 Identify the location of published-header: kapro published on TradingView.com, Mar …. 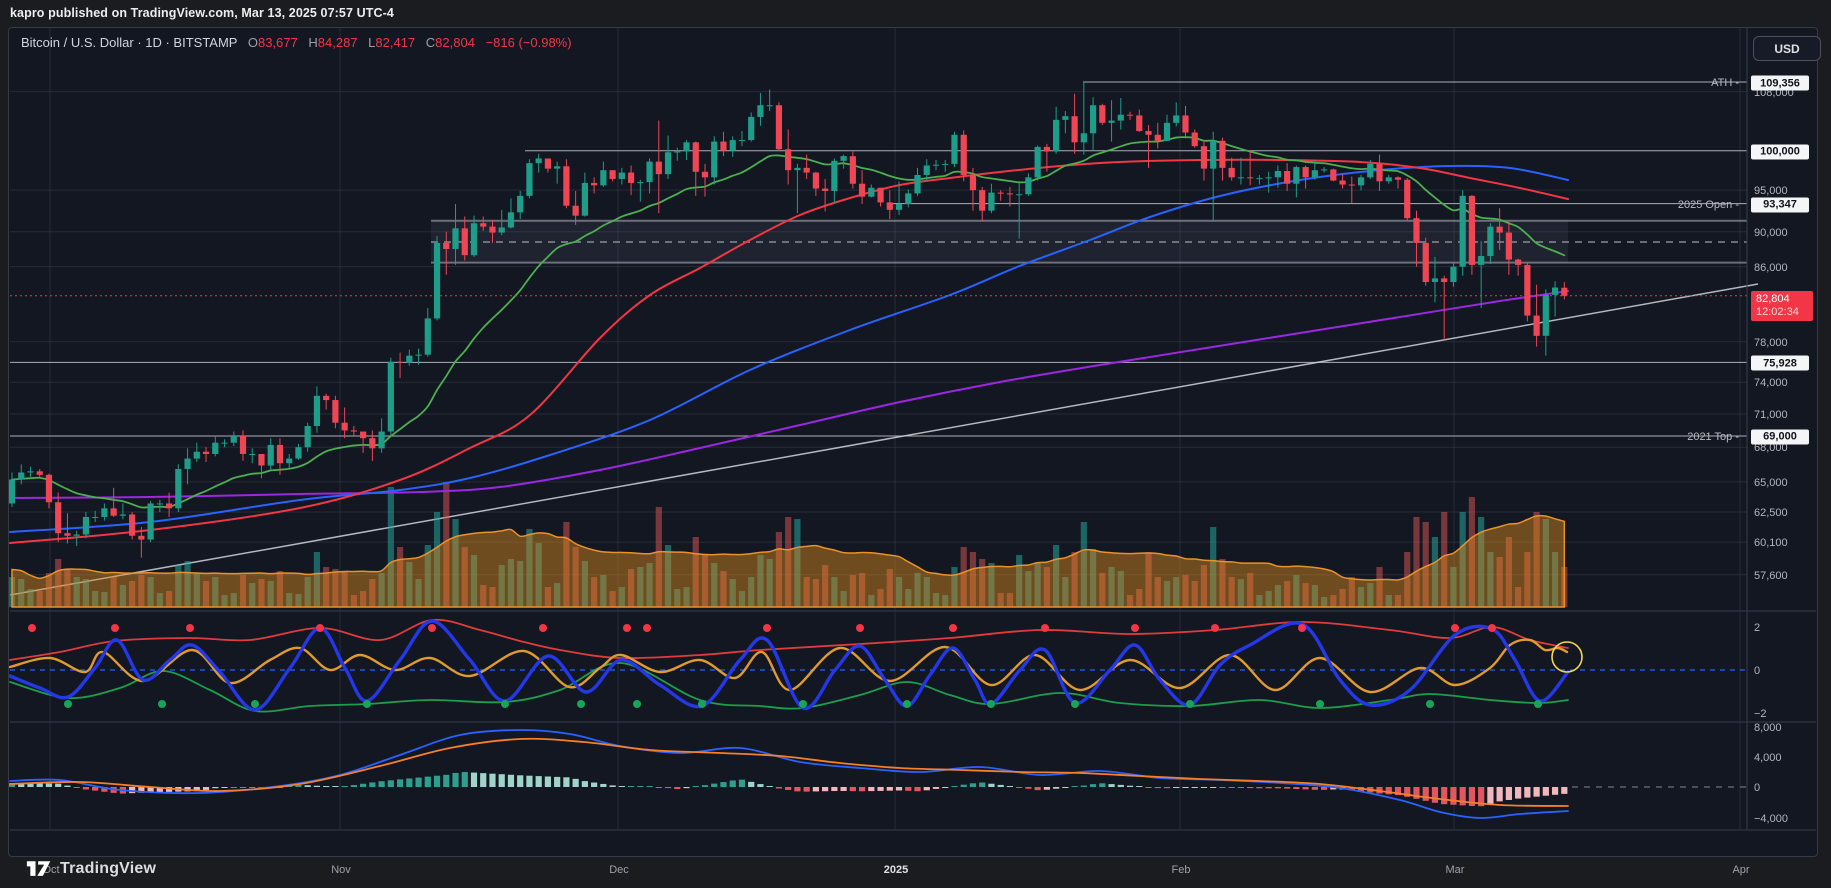
(202, 13).